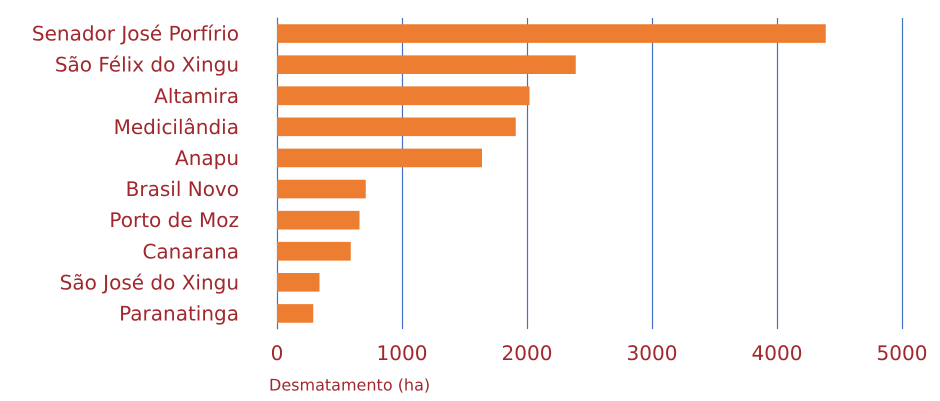 The width and height of the screenshot is (940, 401). What do you see at coordinates (902, 353) in the screenshot?
I see `x-tick-label: 5000` at bounding box center [902, 353].